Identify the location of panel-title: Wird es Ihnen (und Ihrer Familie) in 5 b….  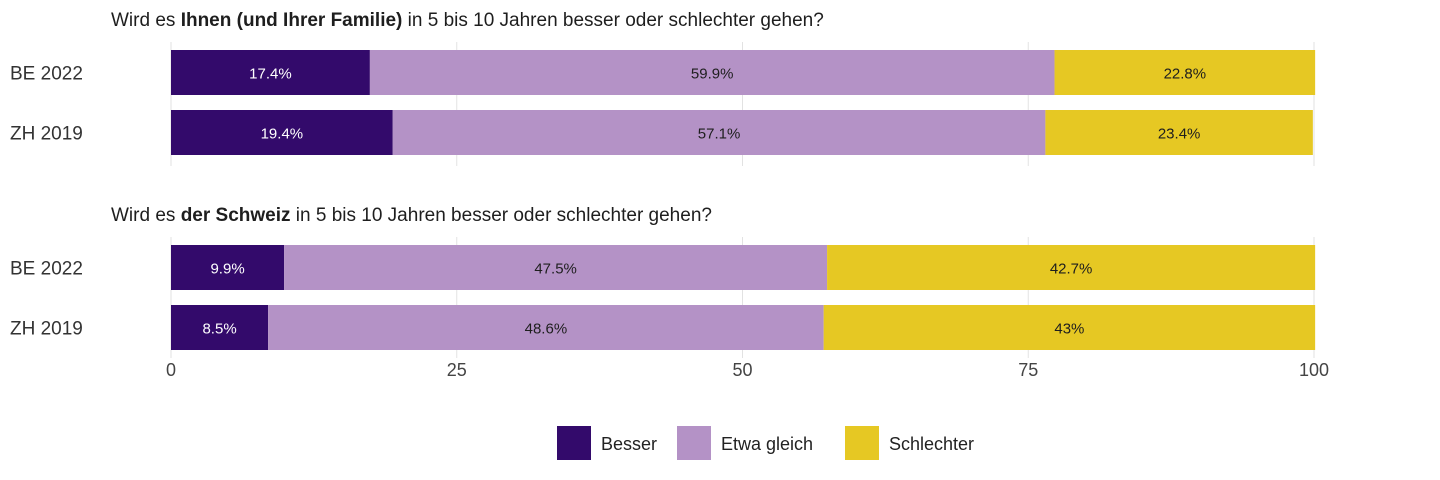
(467, 20).